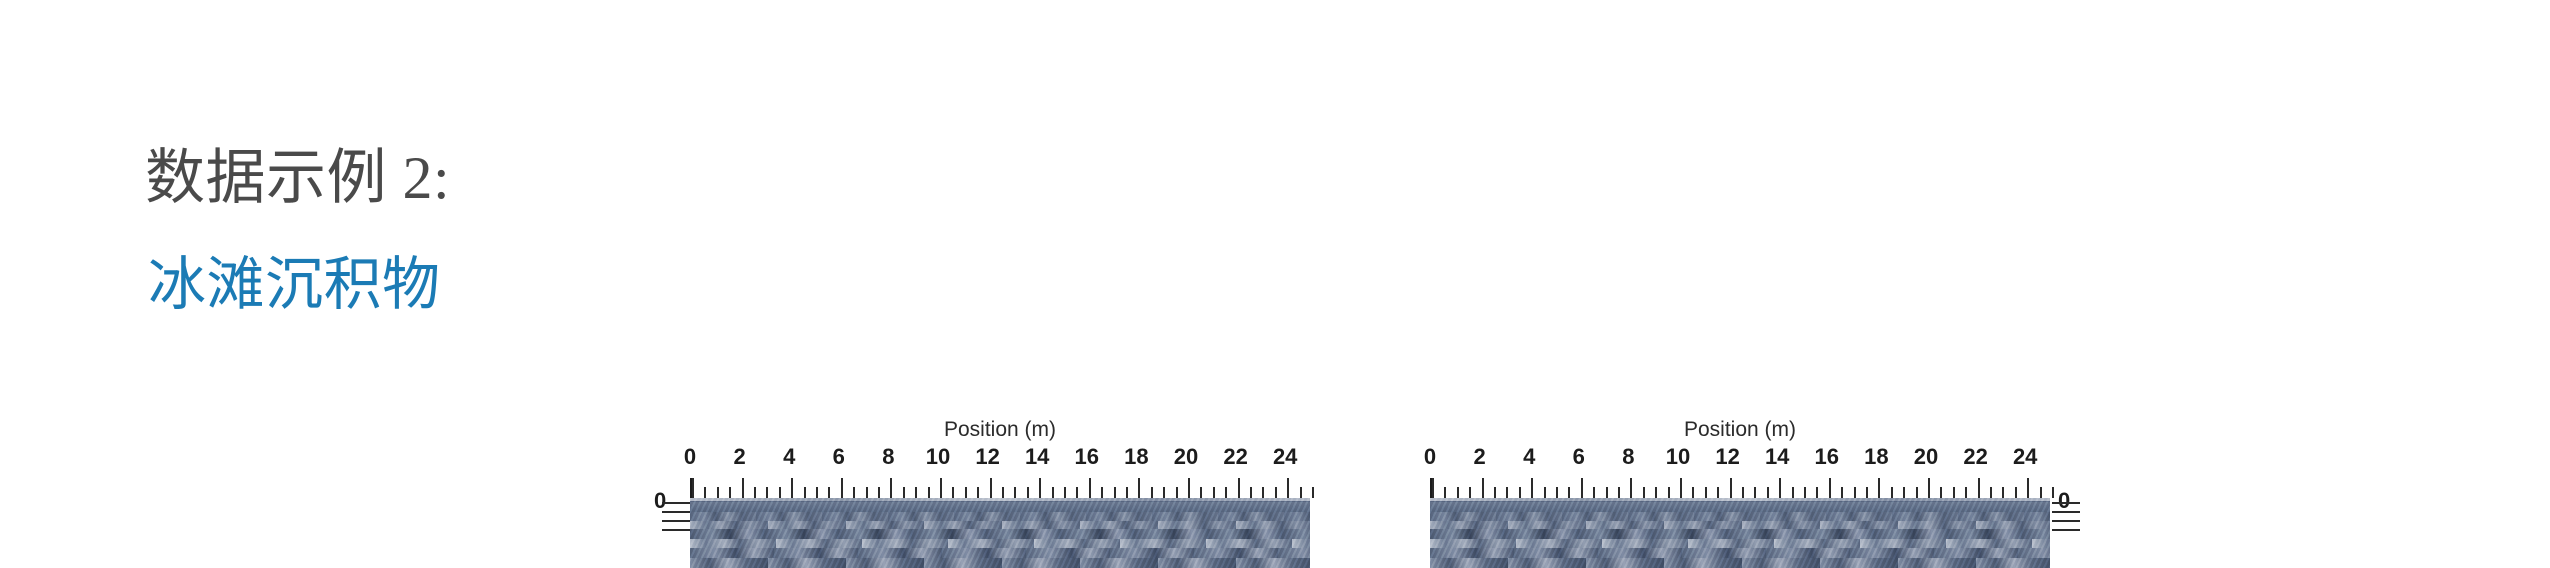 The height and width of the screenshot is (568, 2550). I want to click on right-x-tick-label: 16, so click(1827, 456).